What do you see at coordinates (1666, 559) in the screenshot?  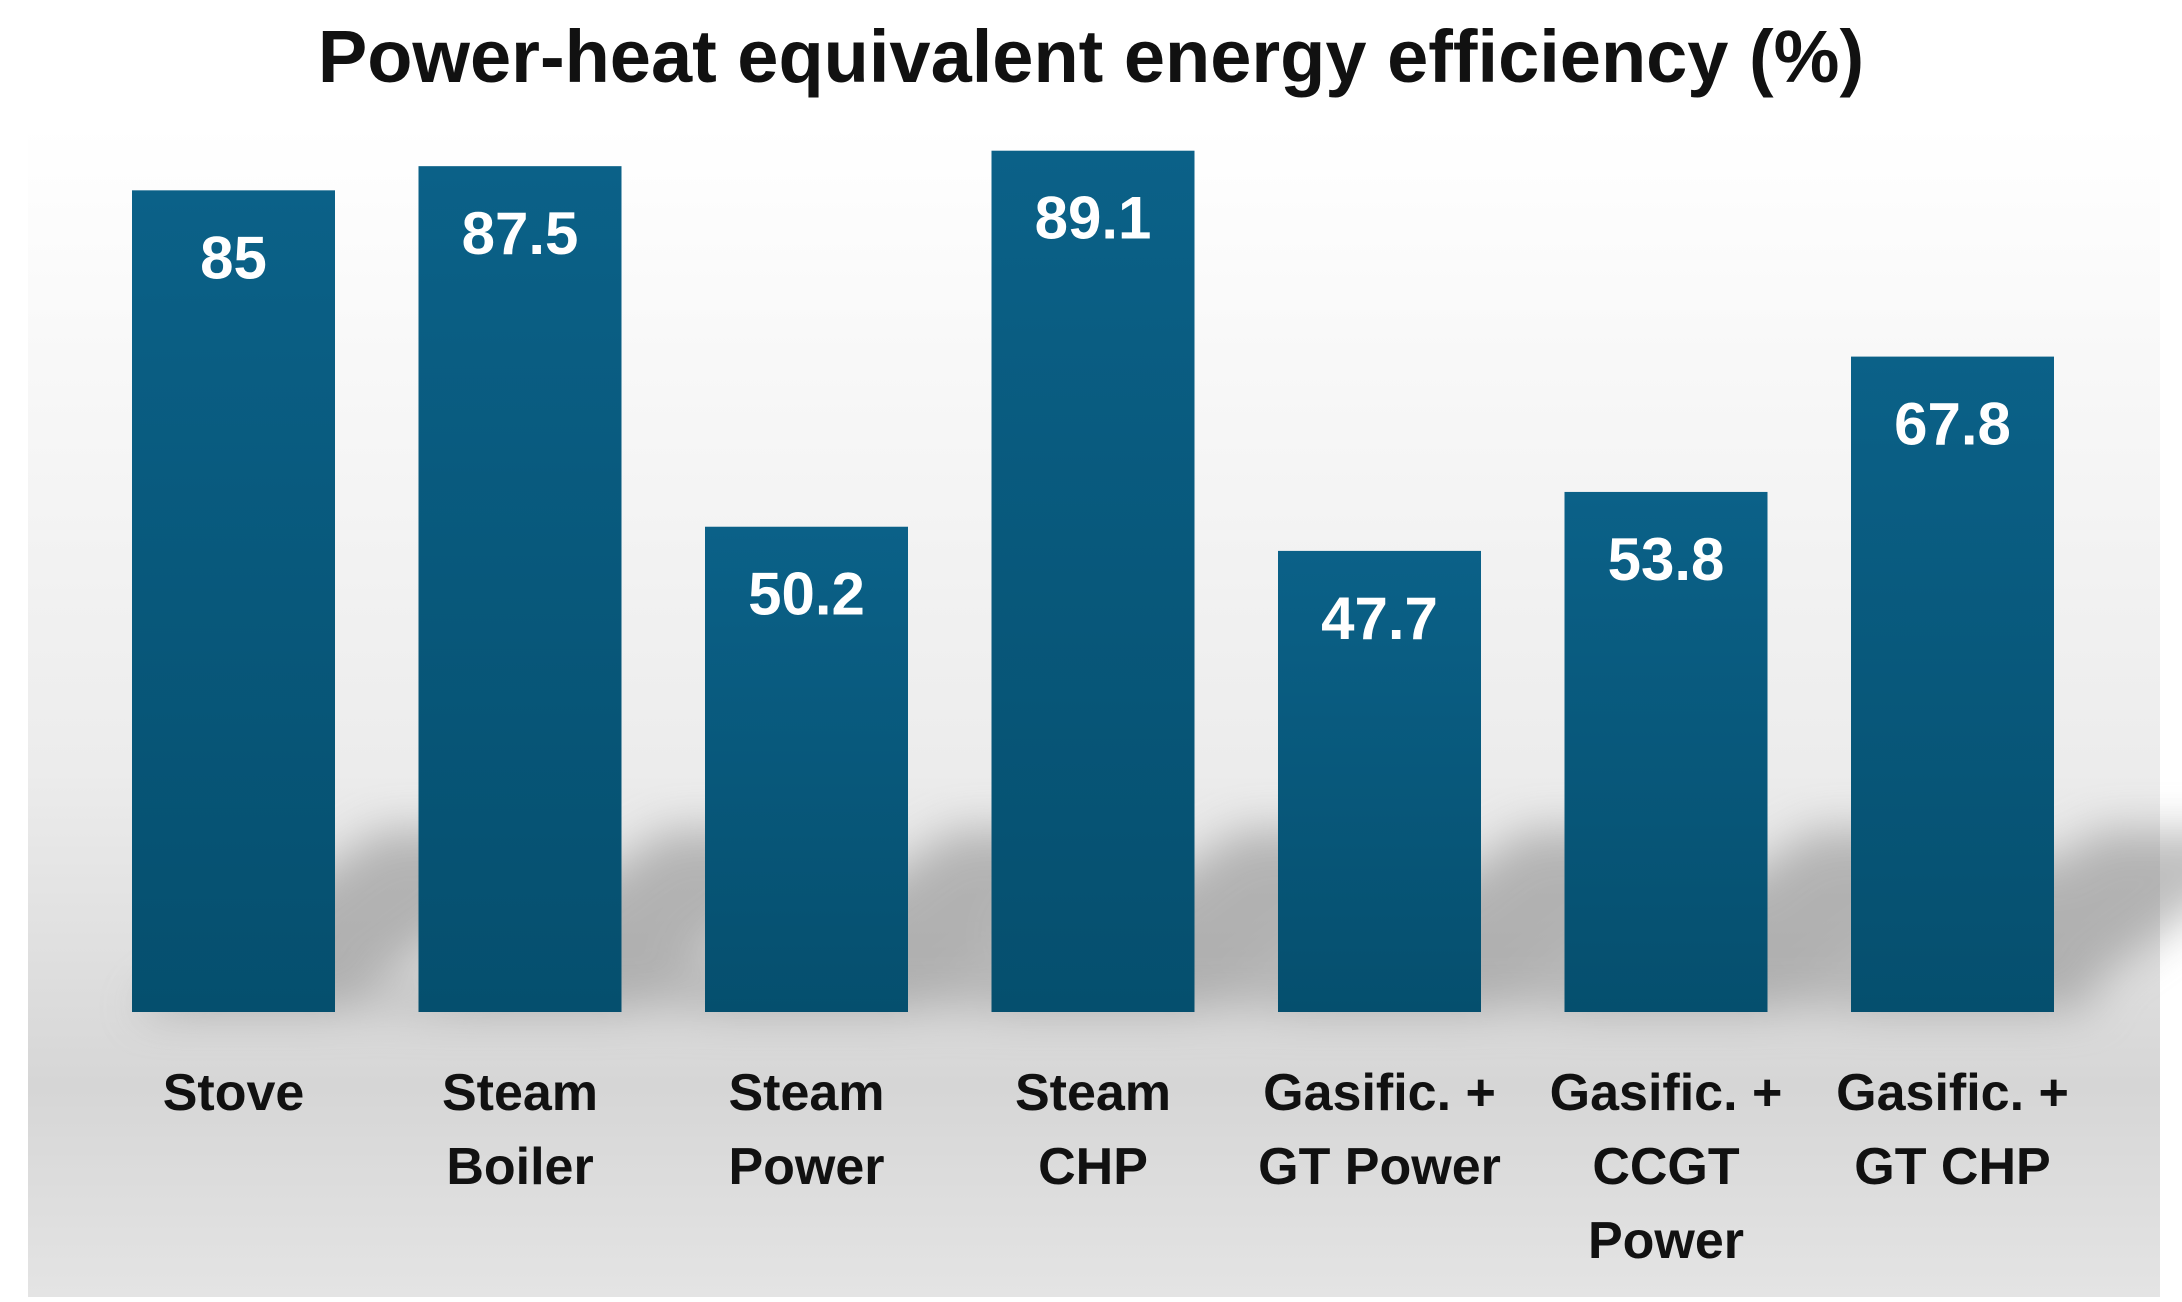 I see `data-label: 53.8` at bounding box center [1666, 559].